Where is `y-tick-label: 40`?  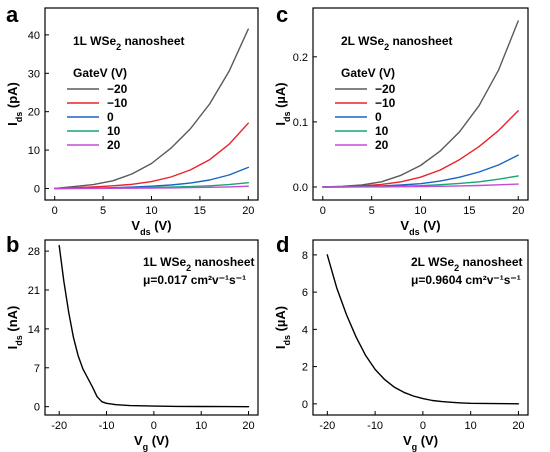
y-tick-label: 40 is located at coordinates (34, 36).